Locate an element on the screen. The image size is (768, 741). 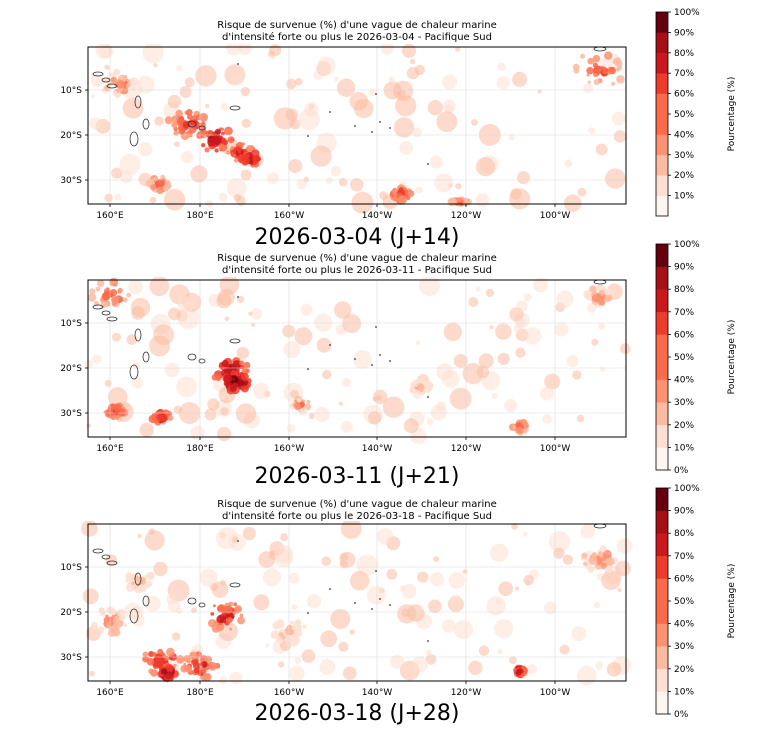
colorbar-tick-label: 100% is located at coordinates (687, 13).